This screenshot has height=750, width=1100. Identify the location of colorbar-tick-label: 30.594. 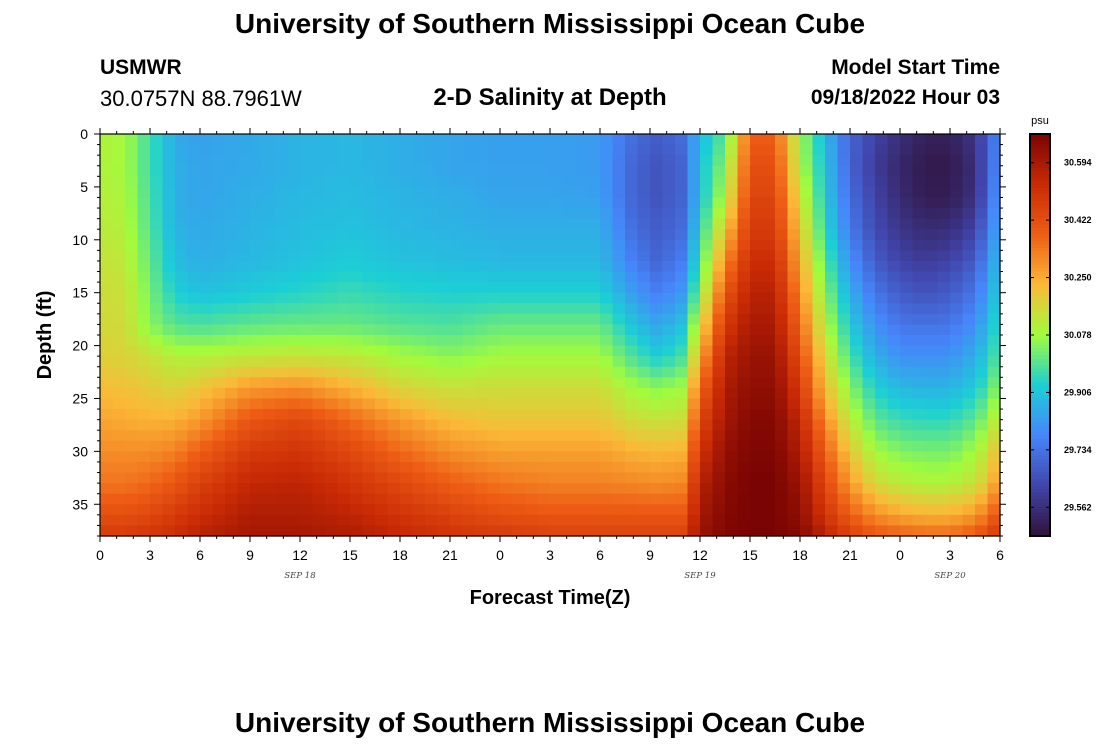
(1078, 163).